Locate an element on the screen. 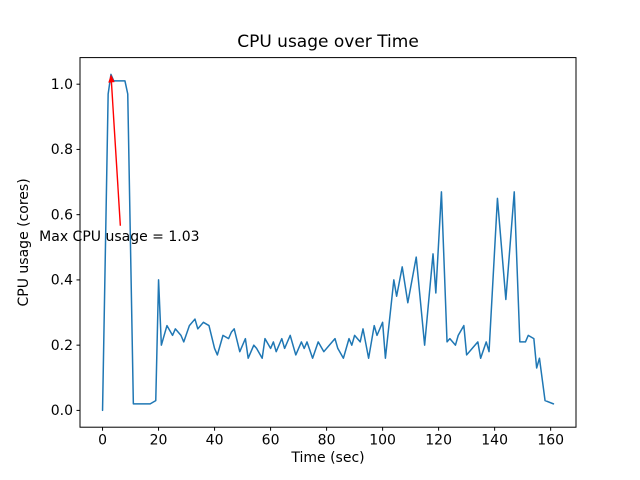 This screenshot has width=640, height=480. svg-text: 0.4 is located at coordinates (62, 281).